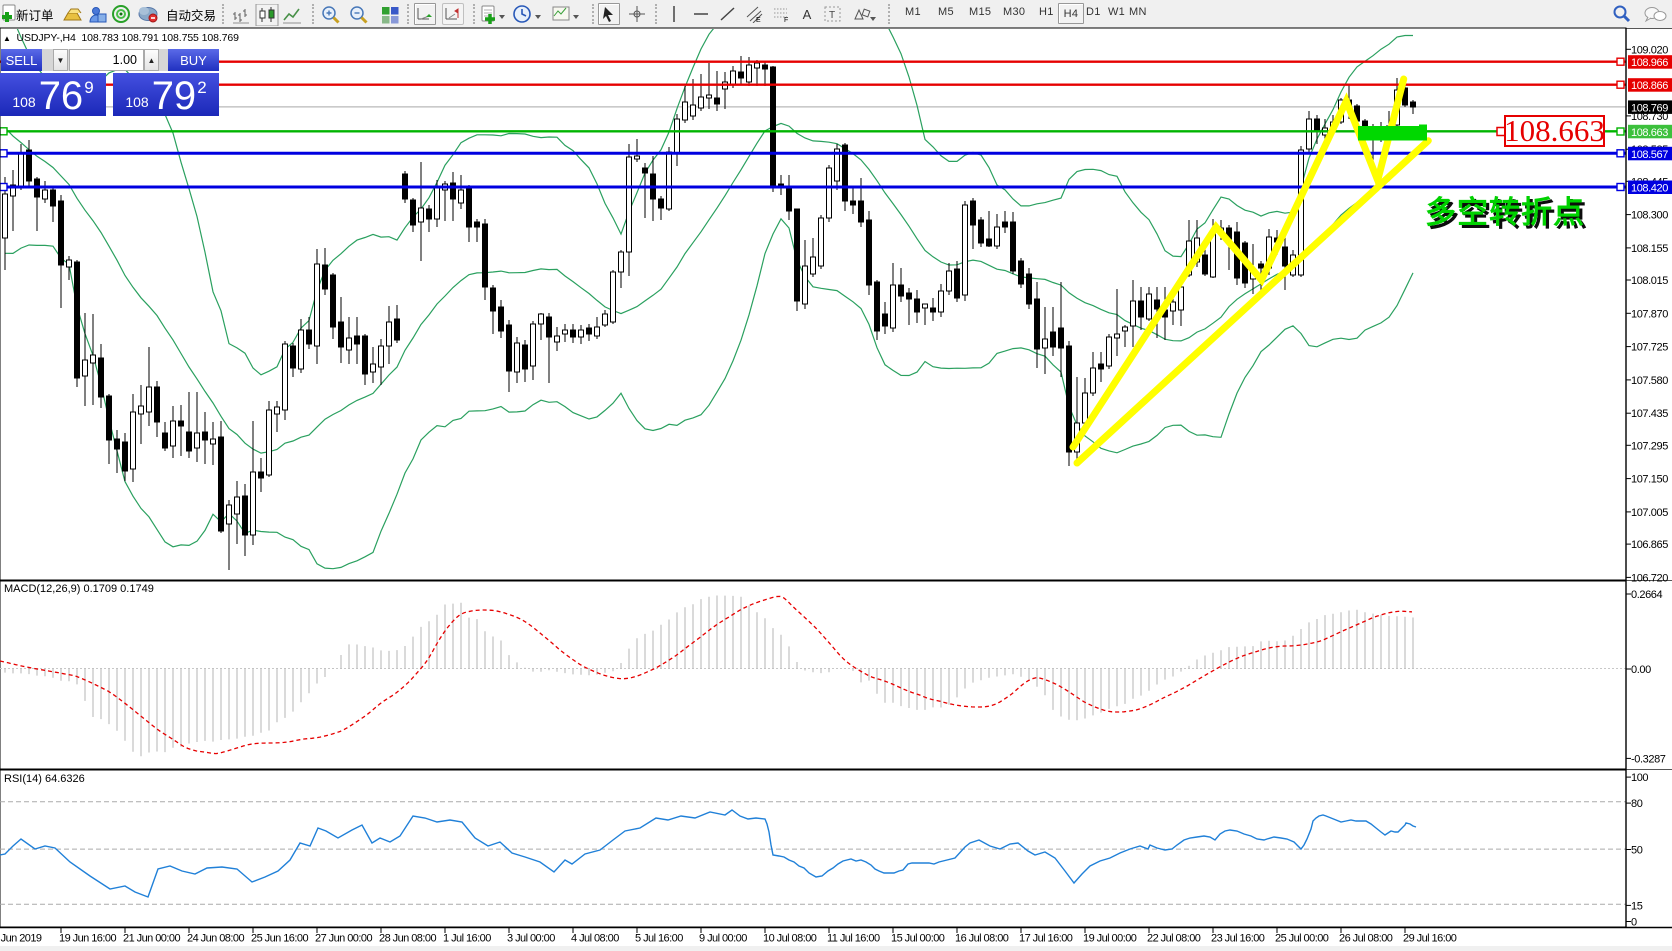  Describe the element at coordinates (1238, 939) in the screenshot. I see `svg-text: 23 Jul 16:00` at that location.